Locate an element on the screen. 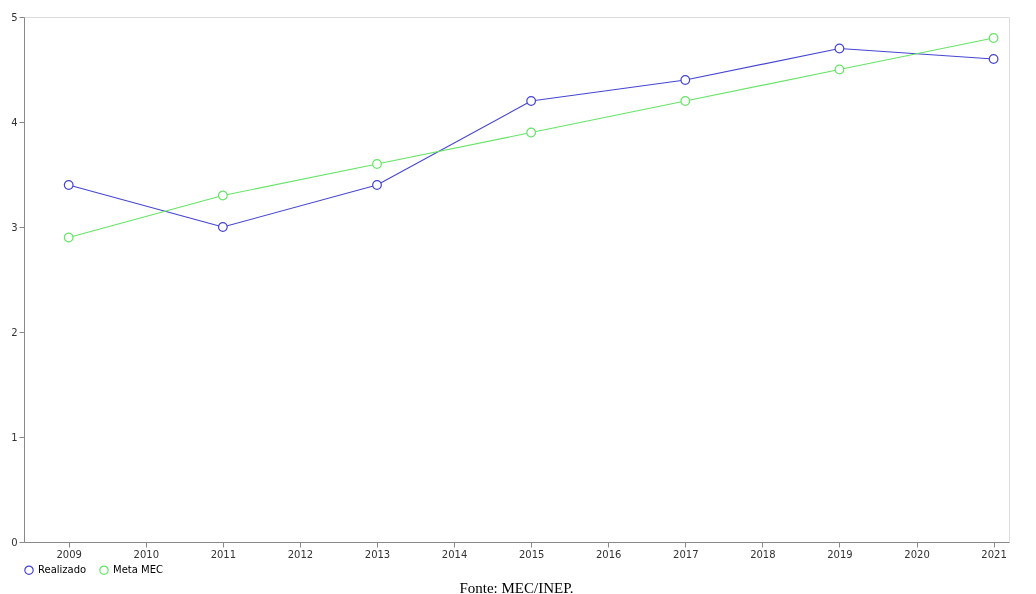 This screenshot has width=1036, height=594. legend-label: Meta MEC is located at coordinates (138, 570).